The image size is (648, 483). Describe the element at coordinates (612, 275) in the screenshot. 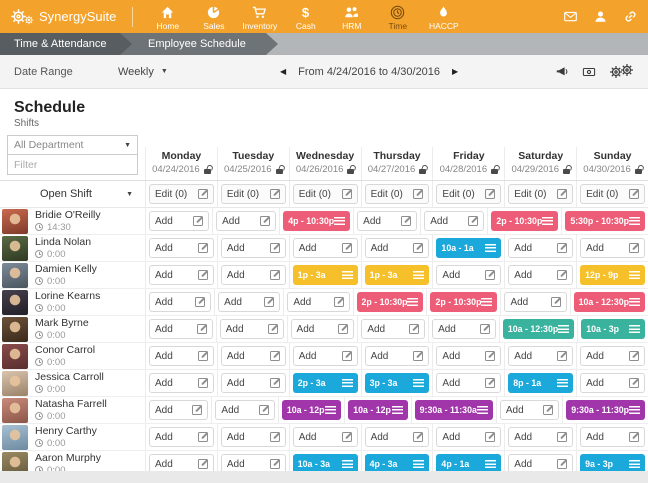

I see `shift-chip: 12p - 9p` at that location.